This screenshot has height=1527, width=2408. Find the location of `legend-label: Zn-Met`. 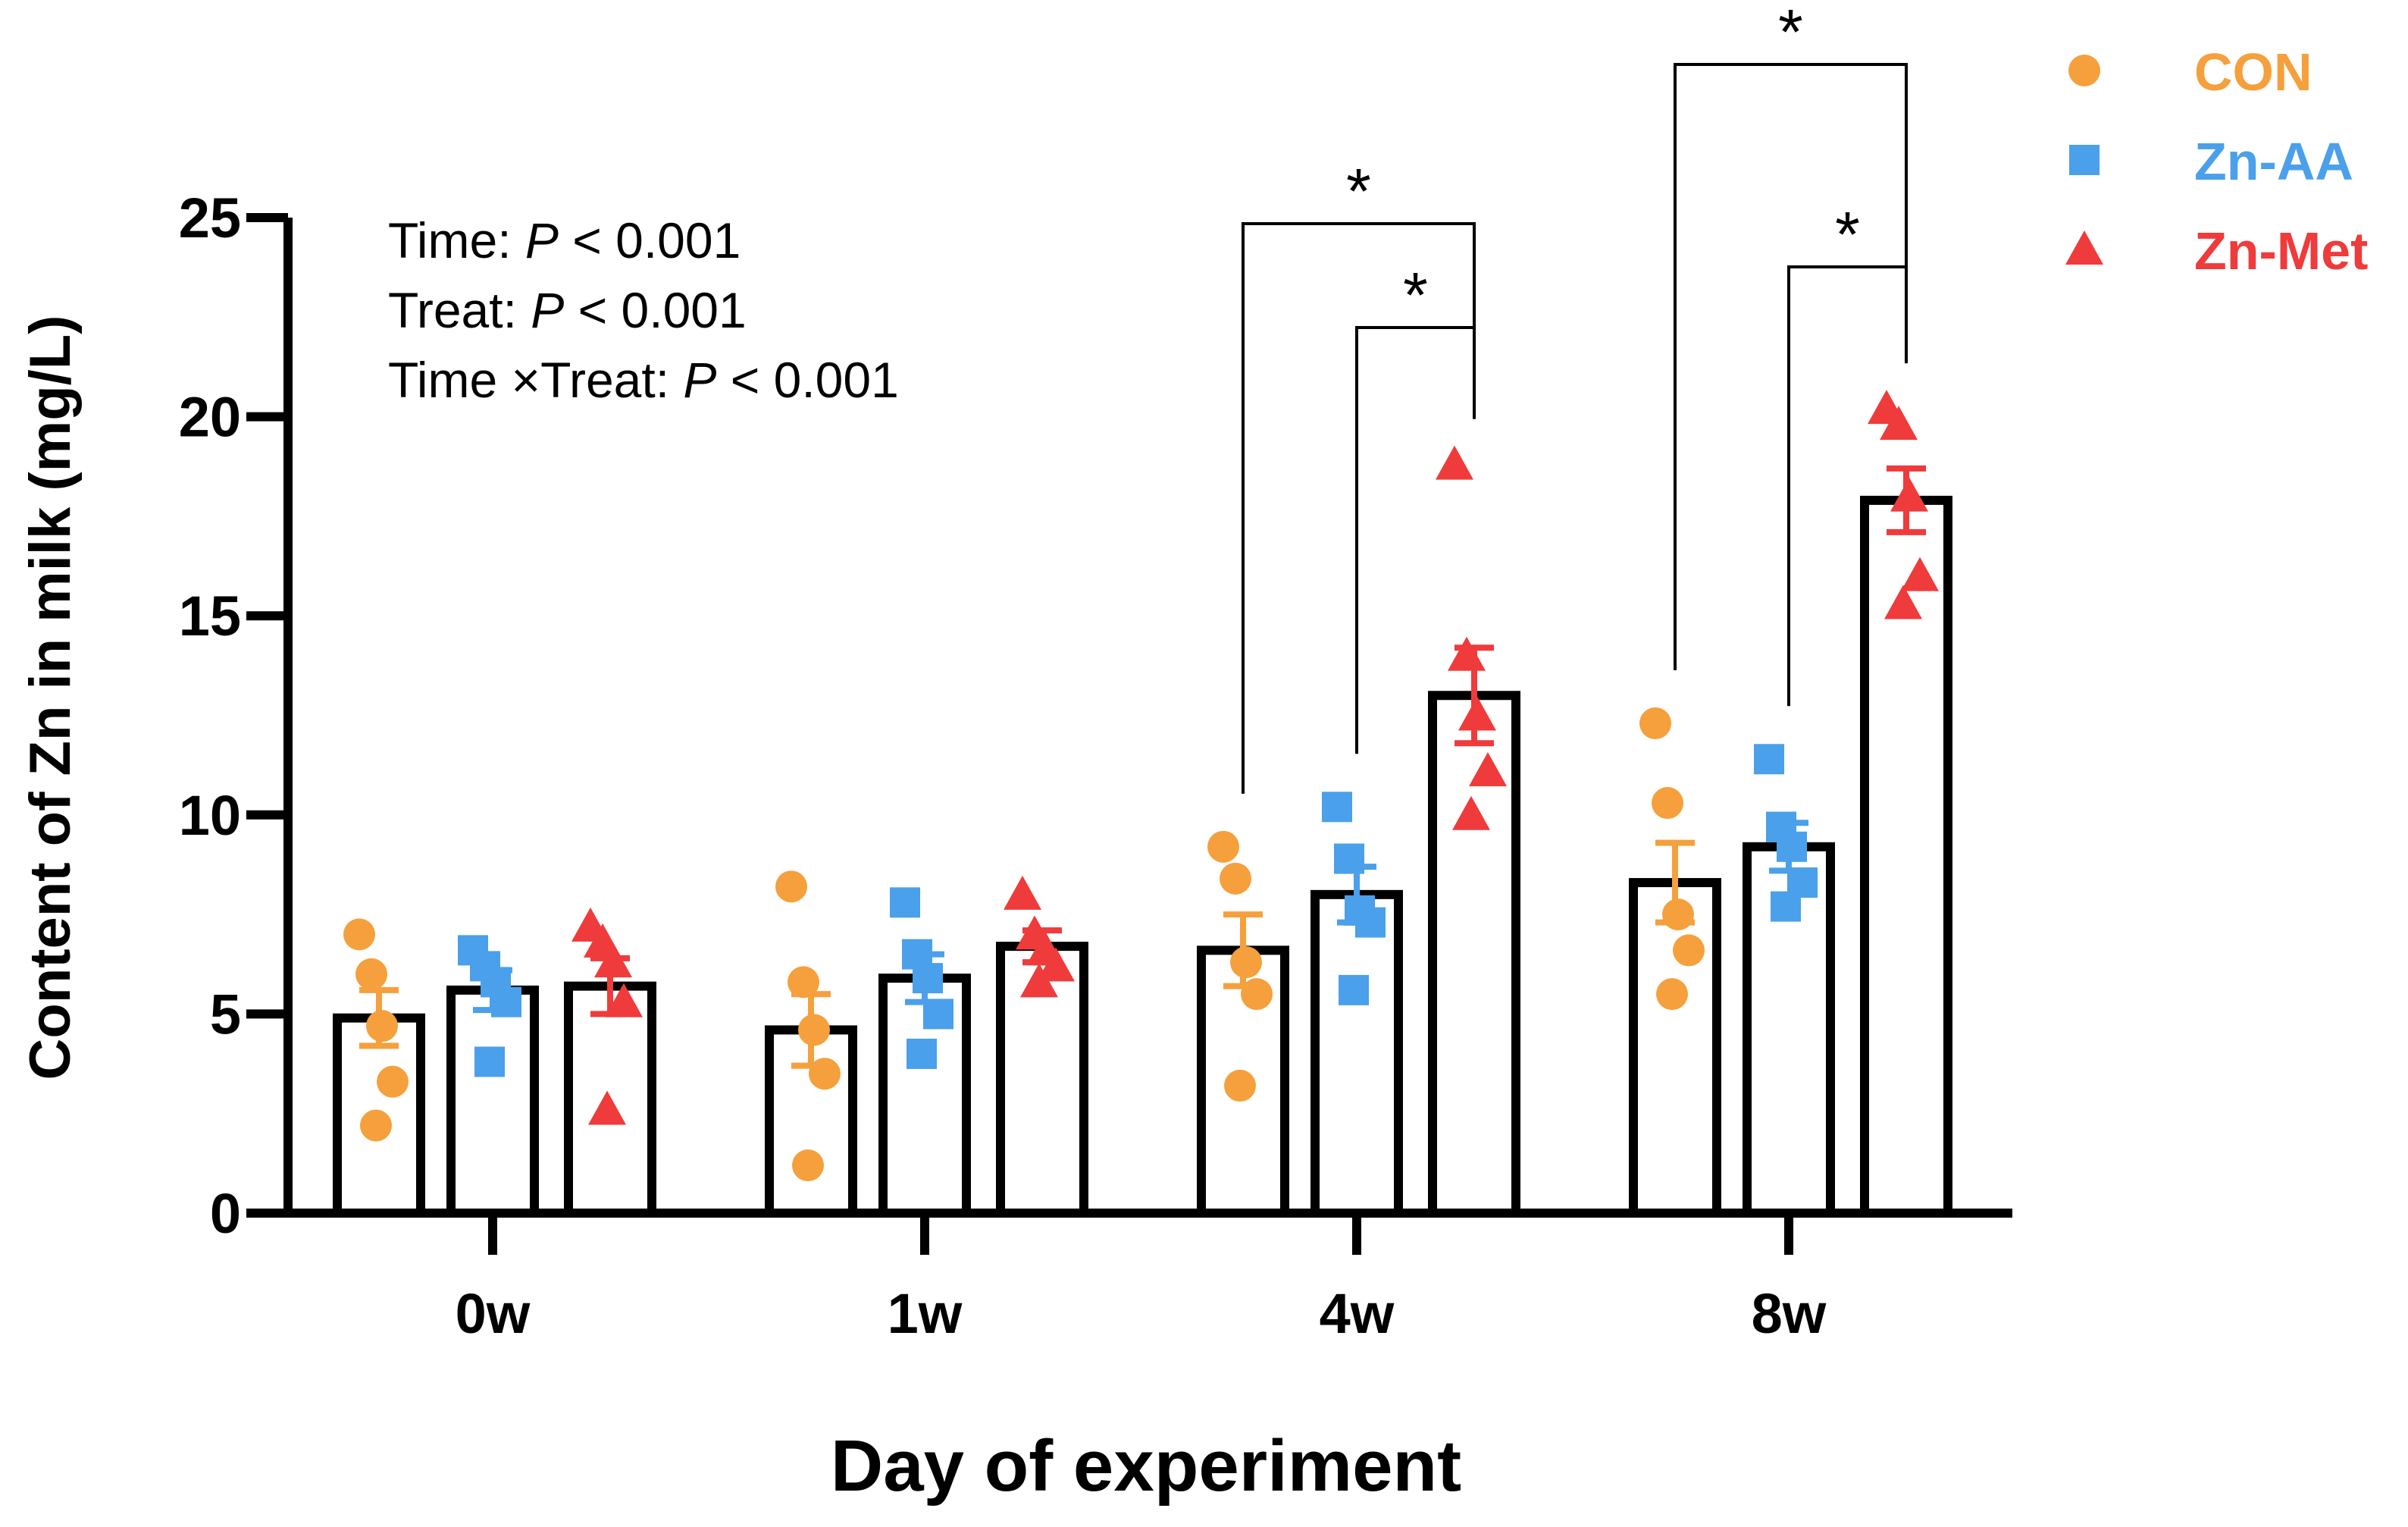

legend-label: Zn-Met is located at coordinates (2281, 251).